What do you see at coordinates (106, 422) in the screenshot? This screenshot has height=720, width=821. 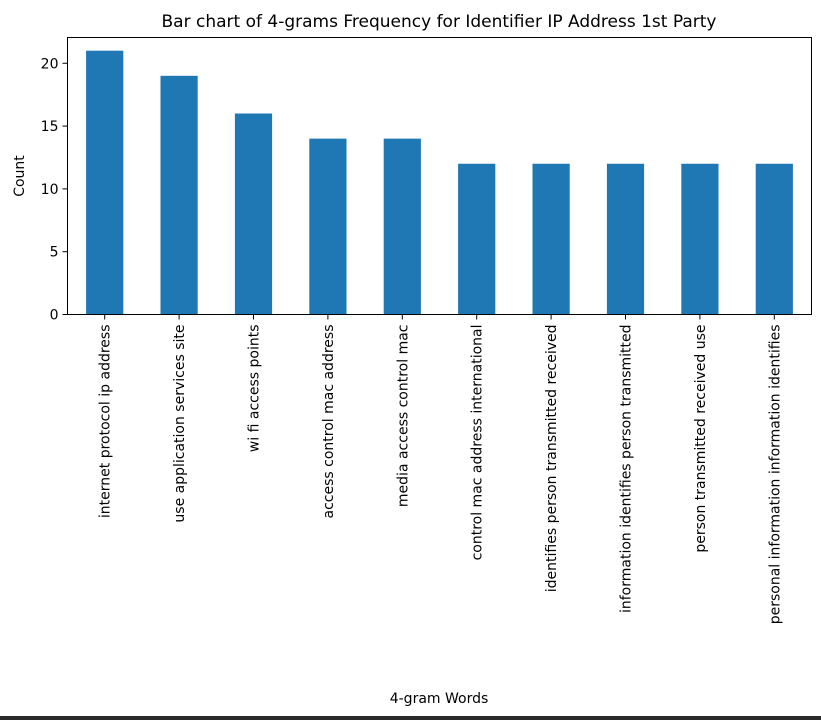 I see `x-tick-label-1: internet protocol ip address` at bounding box center [106, 422].